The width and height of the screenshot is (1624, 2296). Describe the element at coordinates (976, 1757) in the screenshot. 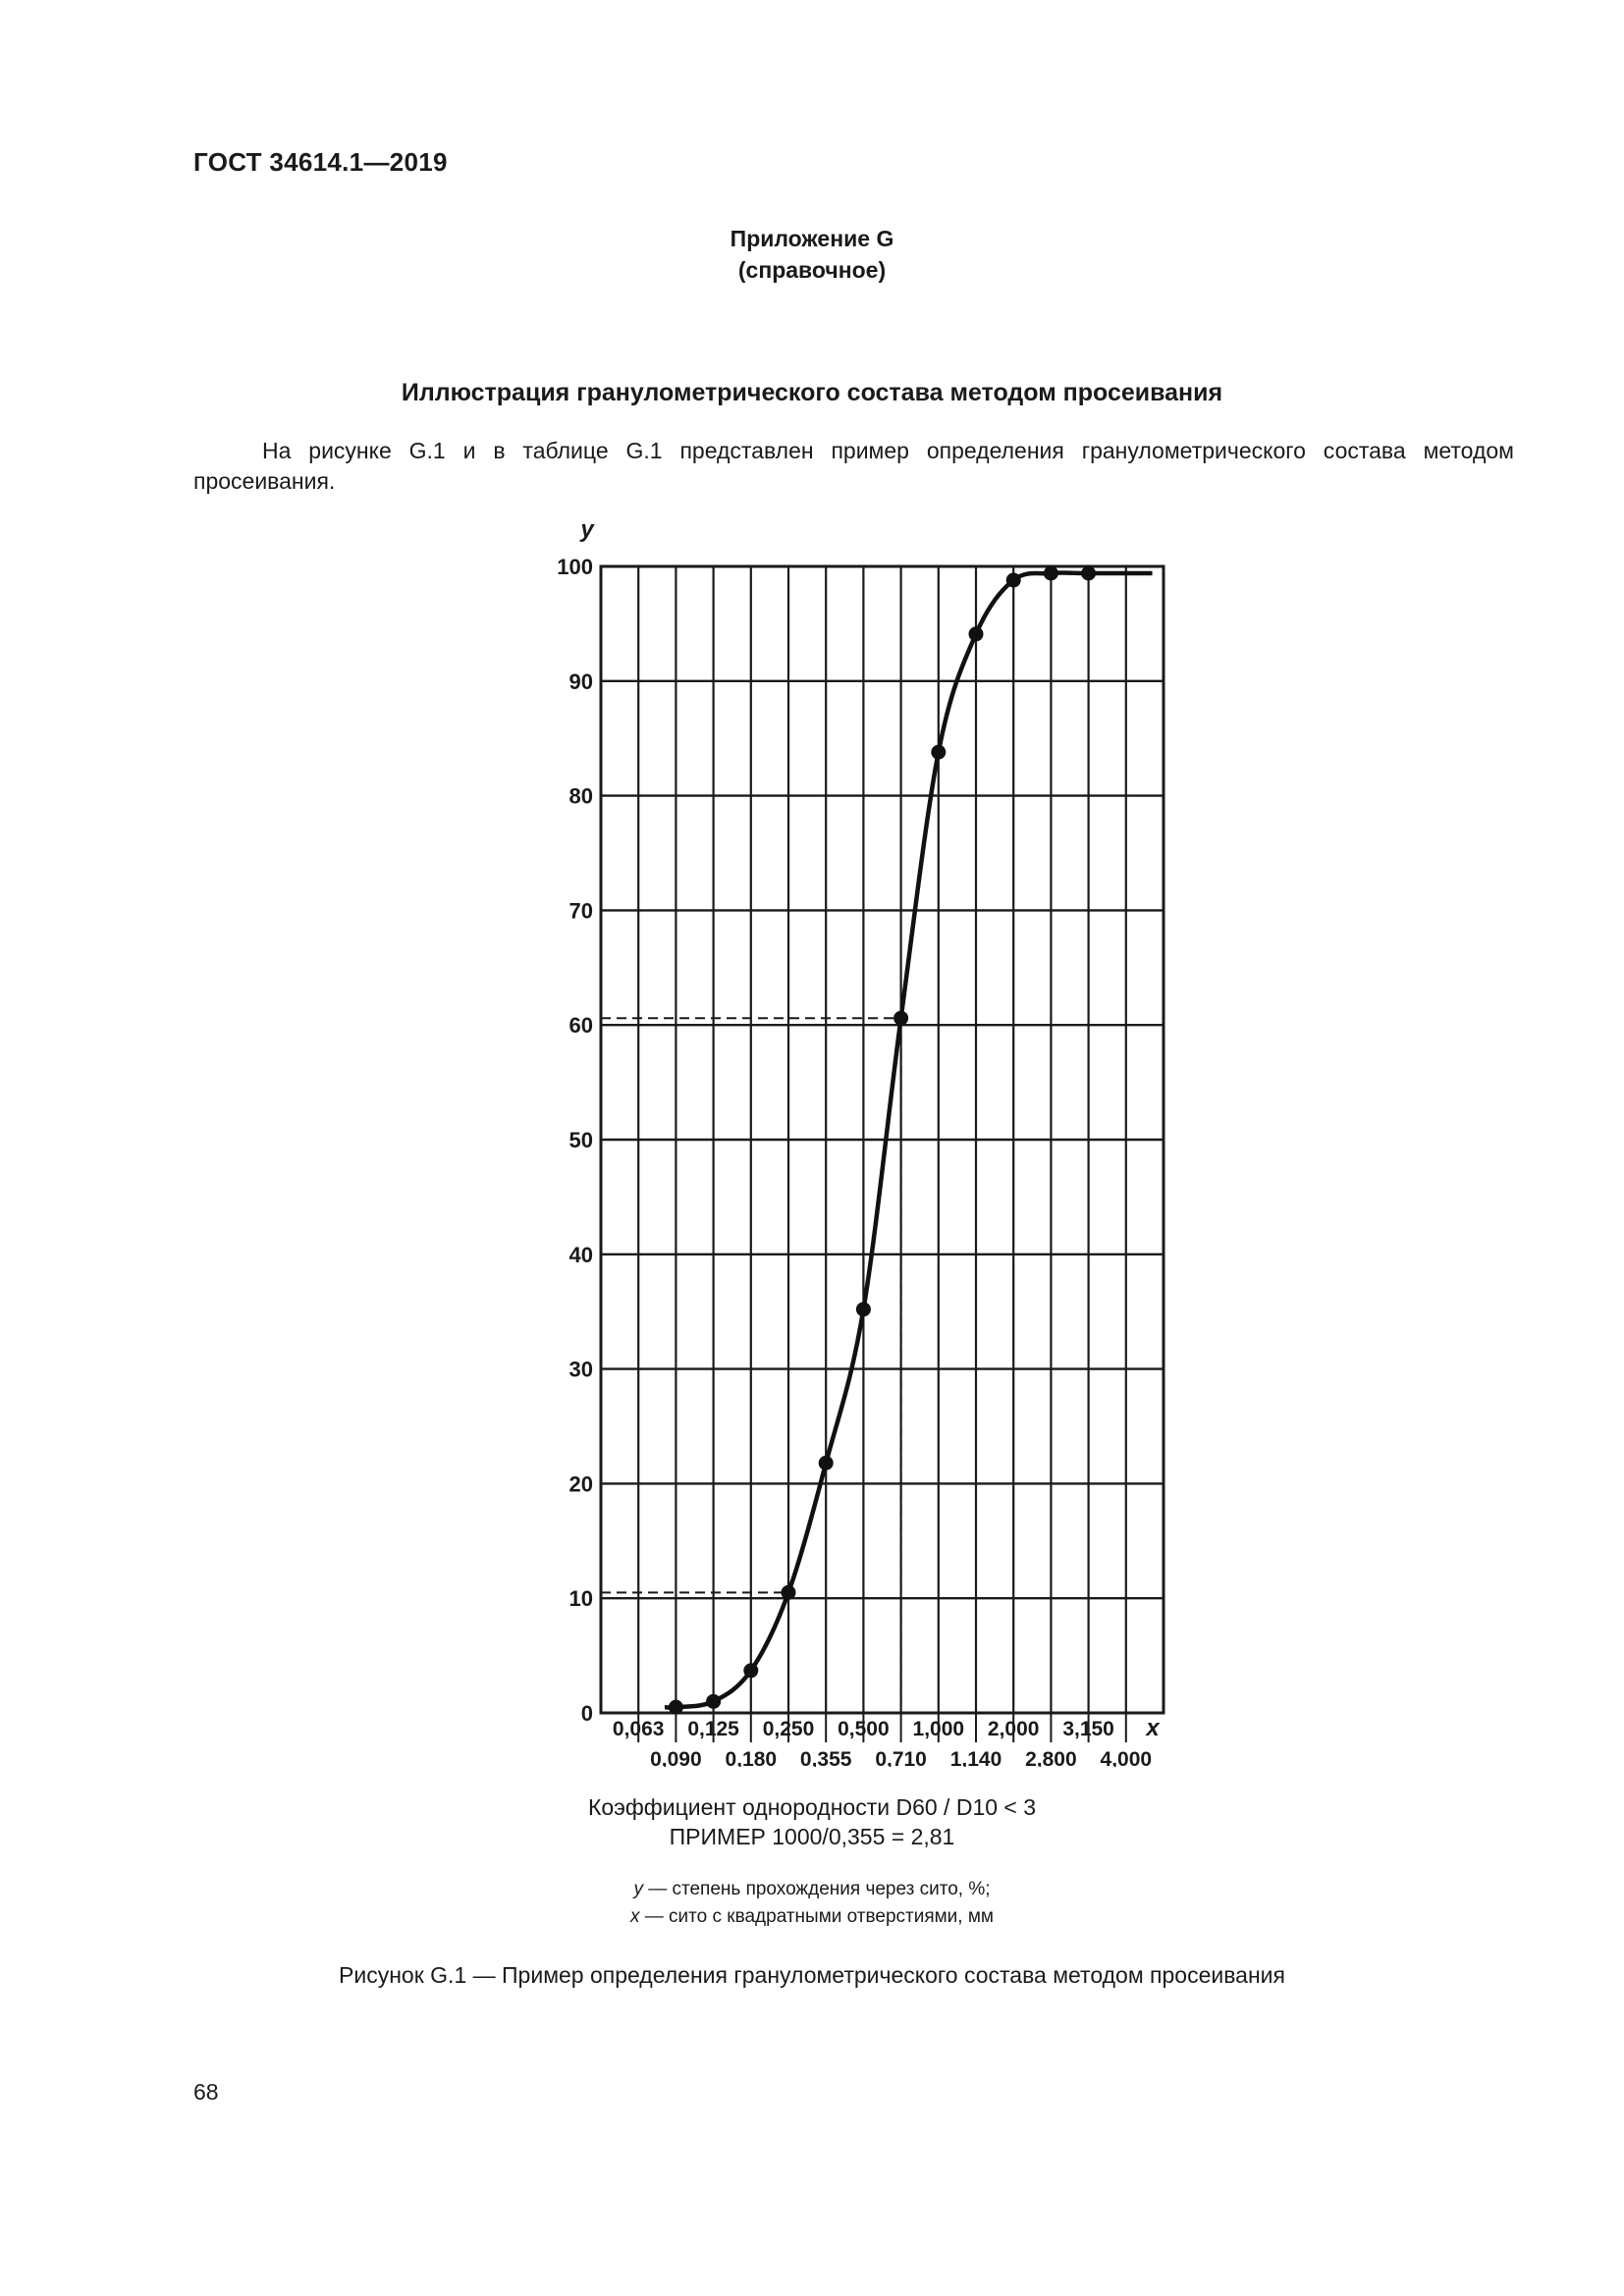

I see `x-tick-label-lower: 1,140` at that location.